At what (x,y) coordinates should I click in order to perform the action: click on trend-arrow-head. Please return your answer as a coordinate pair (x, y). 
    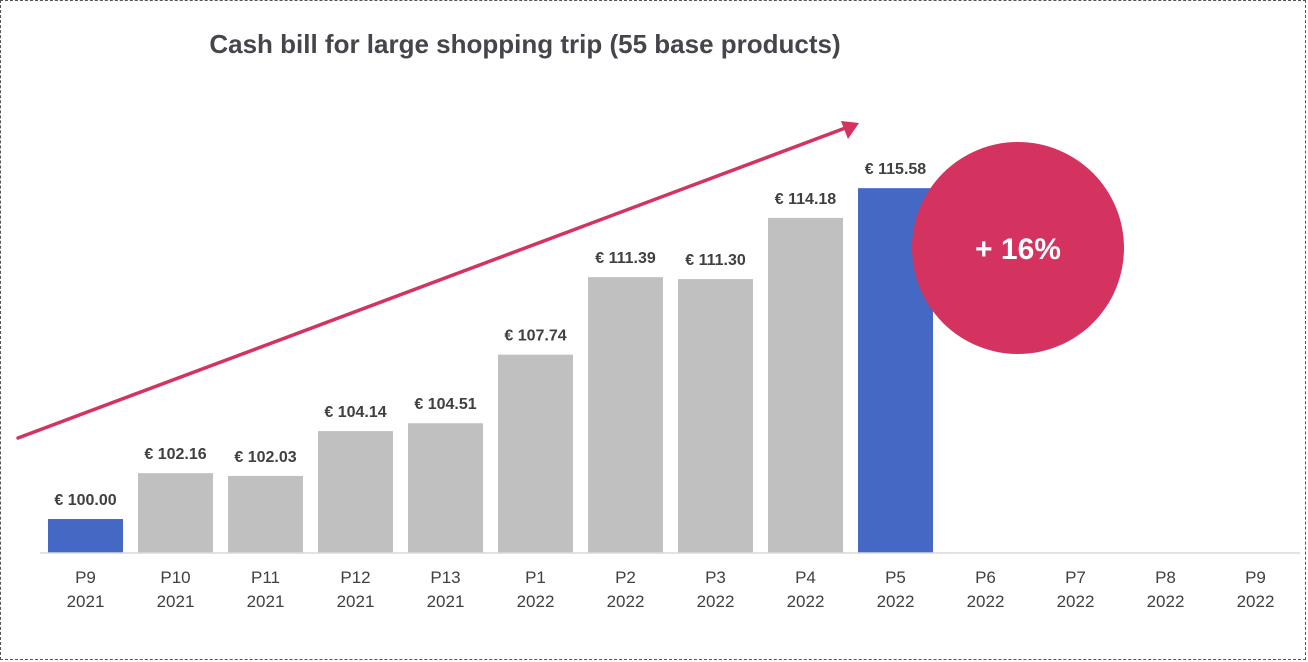
    Looking at the image, I should click on (850, 130).